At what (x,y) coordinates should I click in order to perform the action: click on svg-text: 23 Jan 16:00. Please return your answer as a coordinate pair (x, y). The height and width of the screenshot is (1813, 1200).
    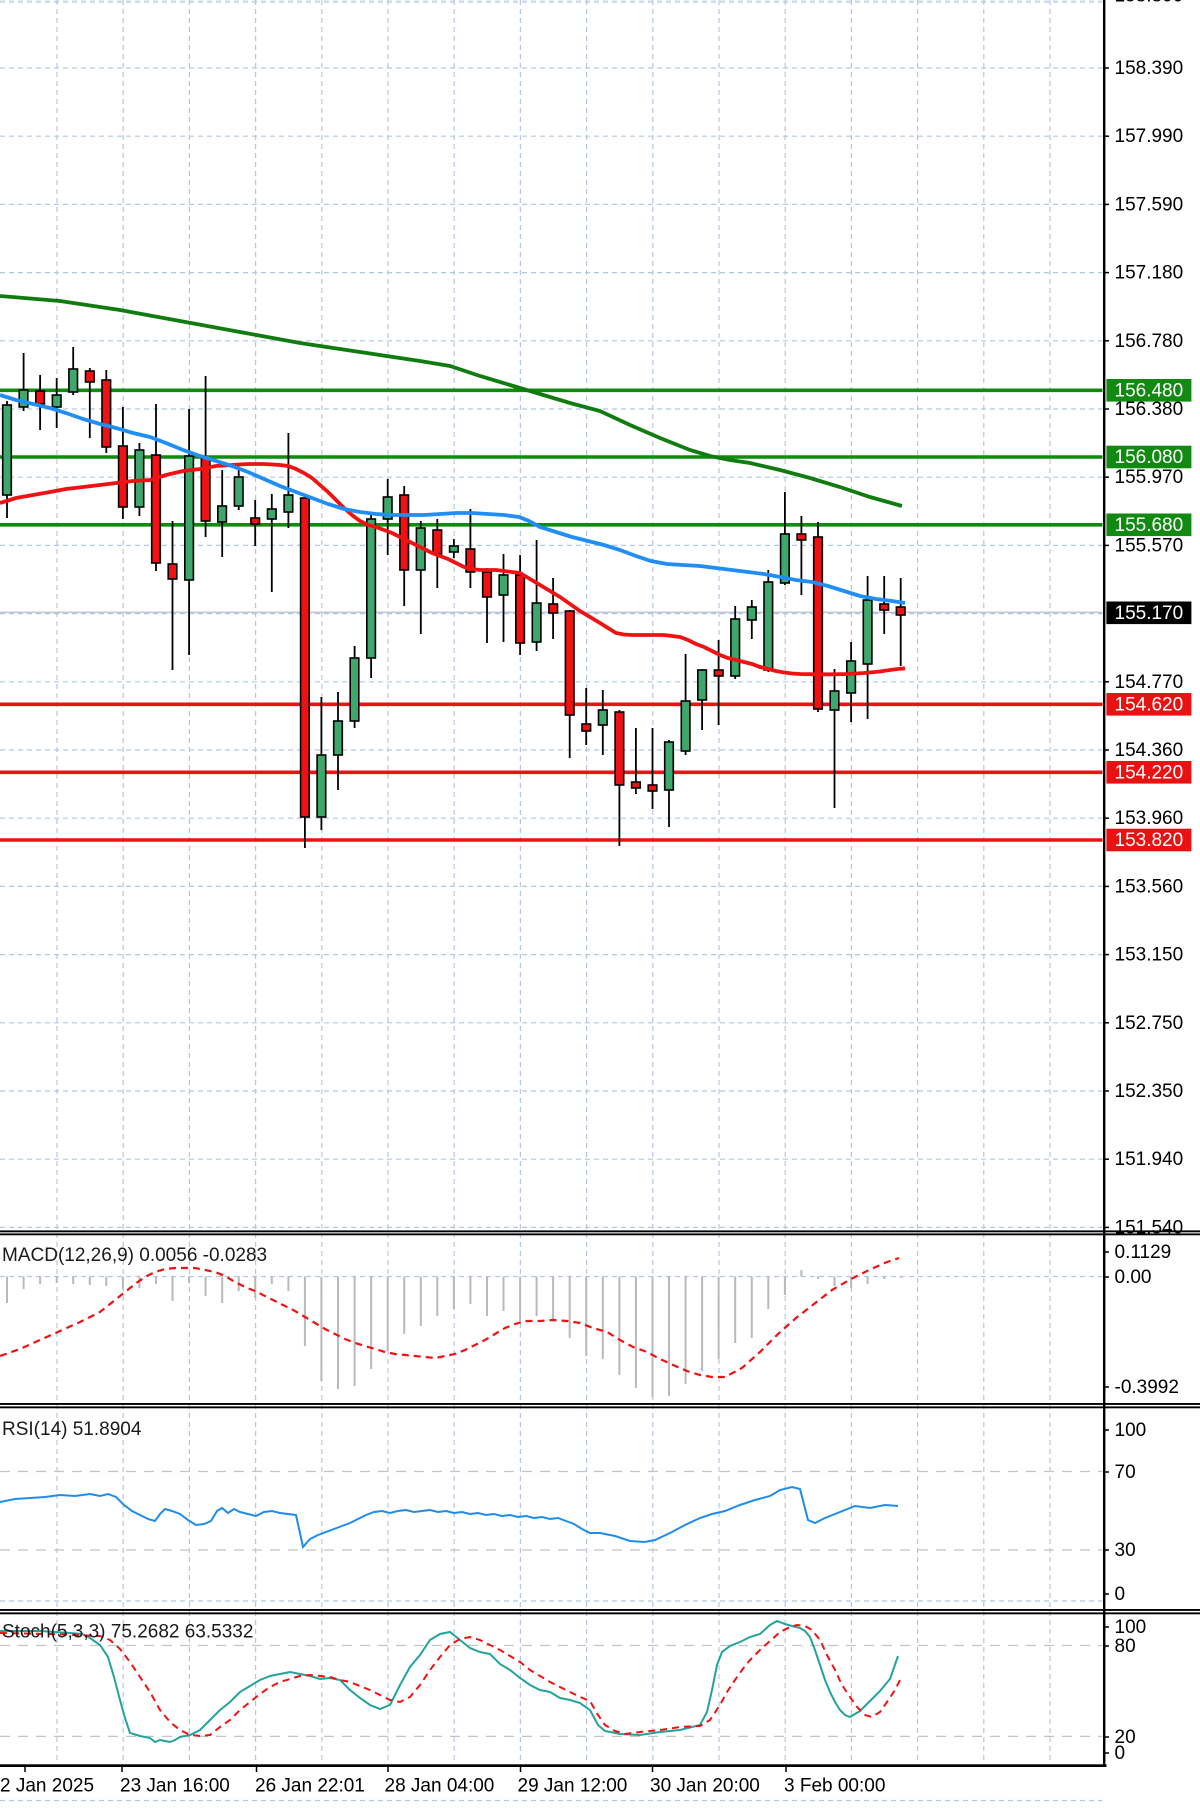
    Looking at the image, I should click on (175, 1786).